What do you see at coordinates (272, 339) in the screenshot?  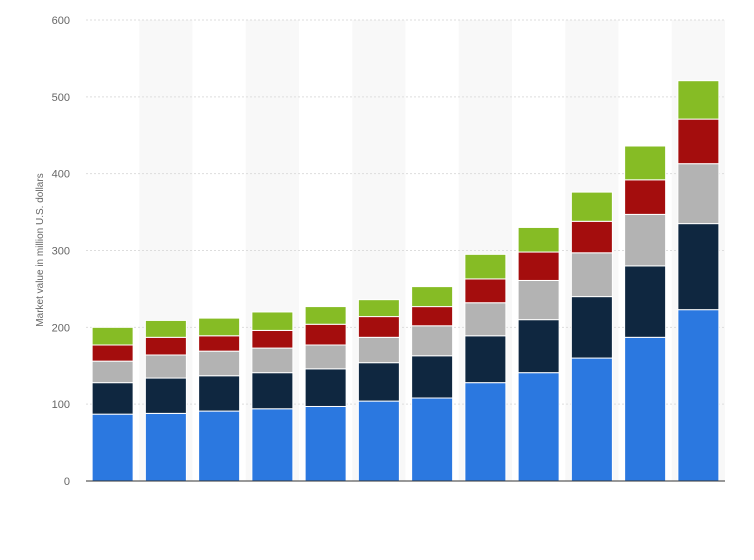 I see `bar-segment-s4-c4` at bounding box center [272, 339].